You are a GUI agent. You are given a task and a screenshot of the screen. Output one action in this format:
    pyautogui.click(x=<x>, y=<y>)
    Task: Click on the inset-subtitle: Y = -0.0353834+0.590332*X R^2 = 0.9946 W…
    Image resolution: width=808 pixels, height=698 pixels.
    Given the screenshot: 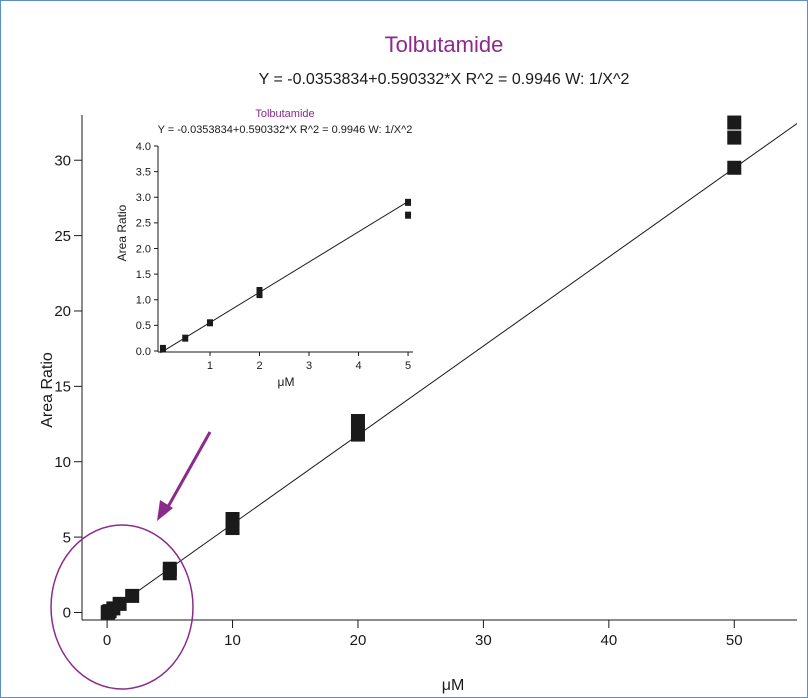 What is the action you would take?
    pyautogui.click(x=285, y=130)
    